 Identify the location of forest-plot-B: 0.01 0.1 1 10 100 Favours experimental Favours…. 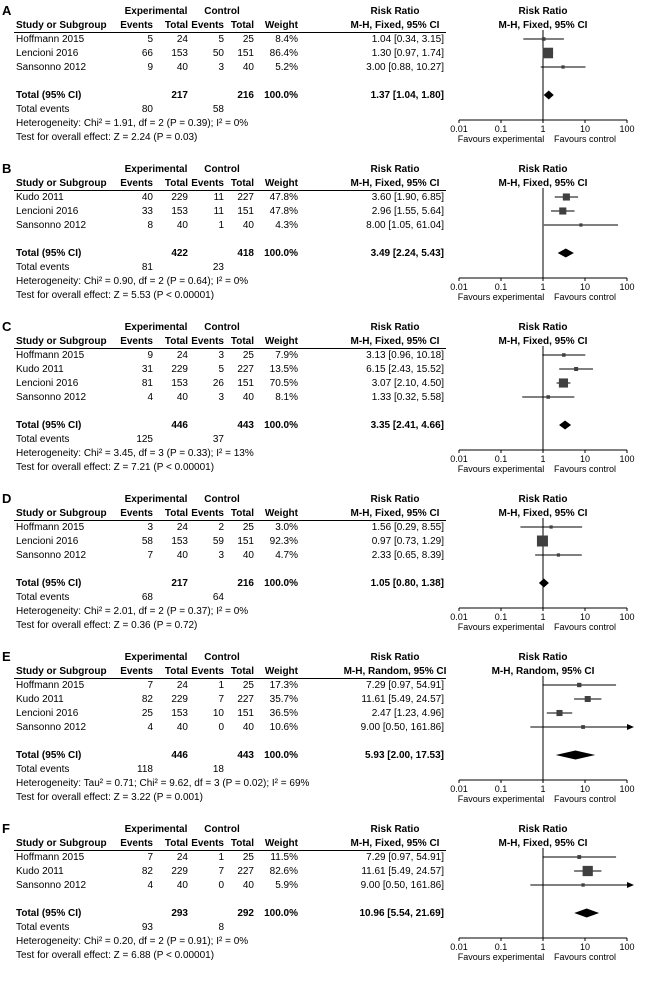
(542, 245).